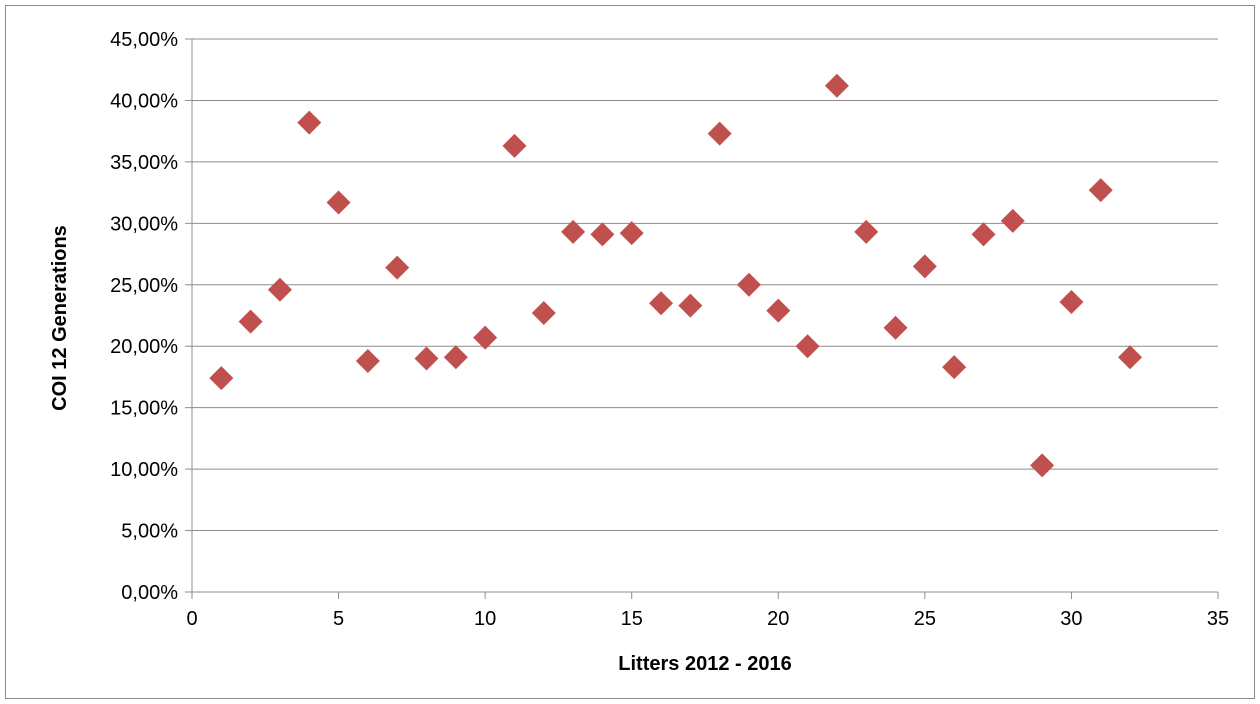  Describe the element at coordinates (485, 619) in the screenshot. I see `x-tick-label: 10` at that location.